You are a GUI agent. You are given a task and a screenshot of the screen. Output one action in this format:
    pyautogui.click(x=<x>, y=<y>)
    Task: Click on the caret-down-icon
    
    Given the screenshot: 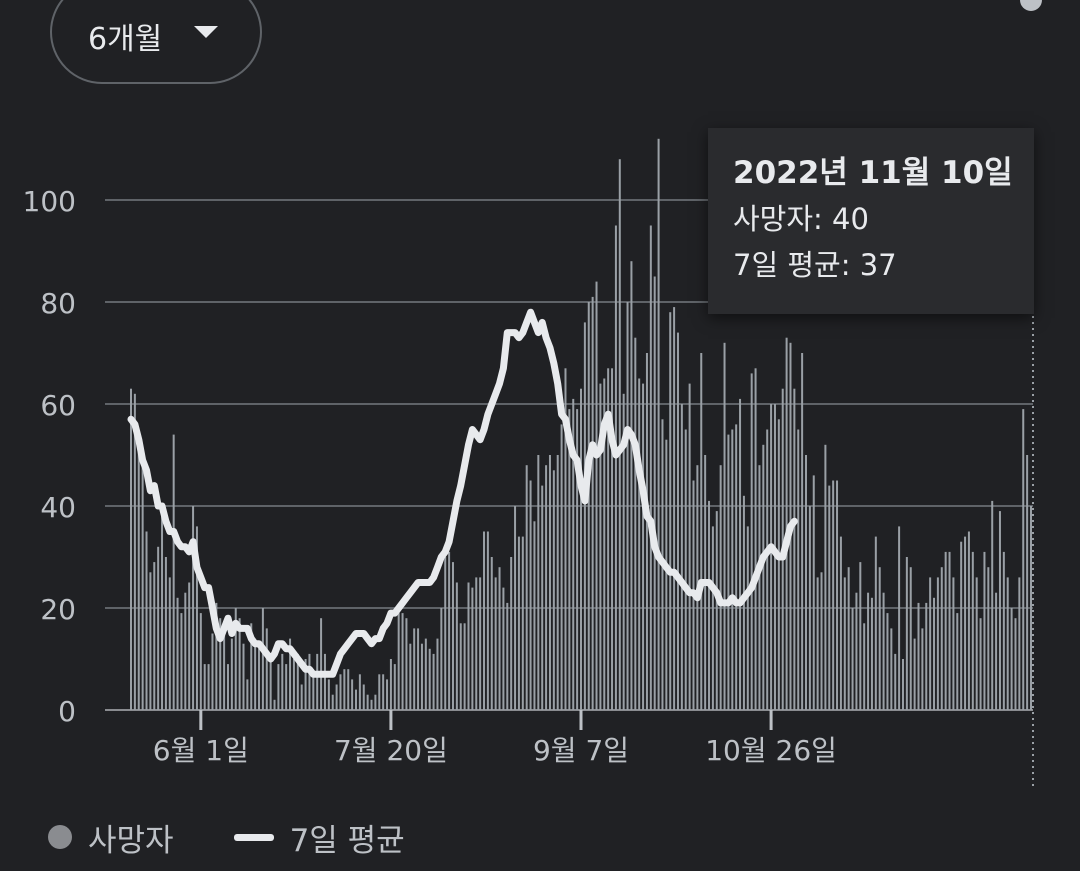 What is the action you would take?
    pyautogui.click(x=206, y=32)
    